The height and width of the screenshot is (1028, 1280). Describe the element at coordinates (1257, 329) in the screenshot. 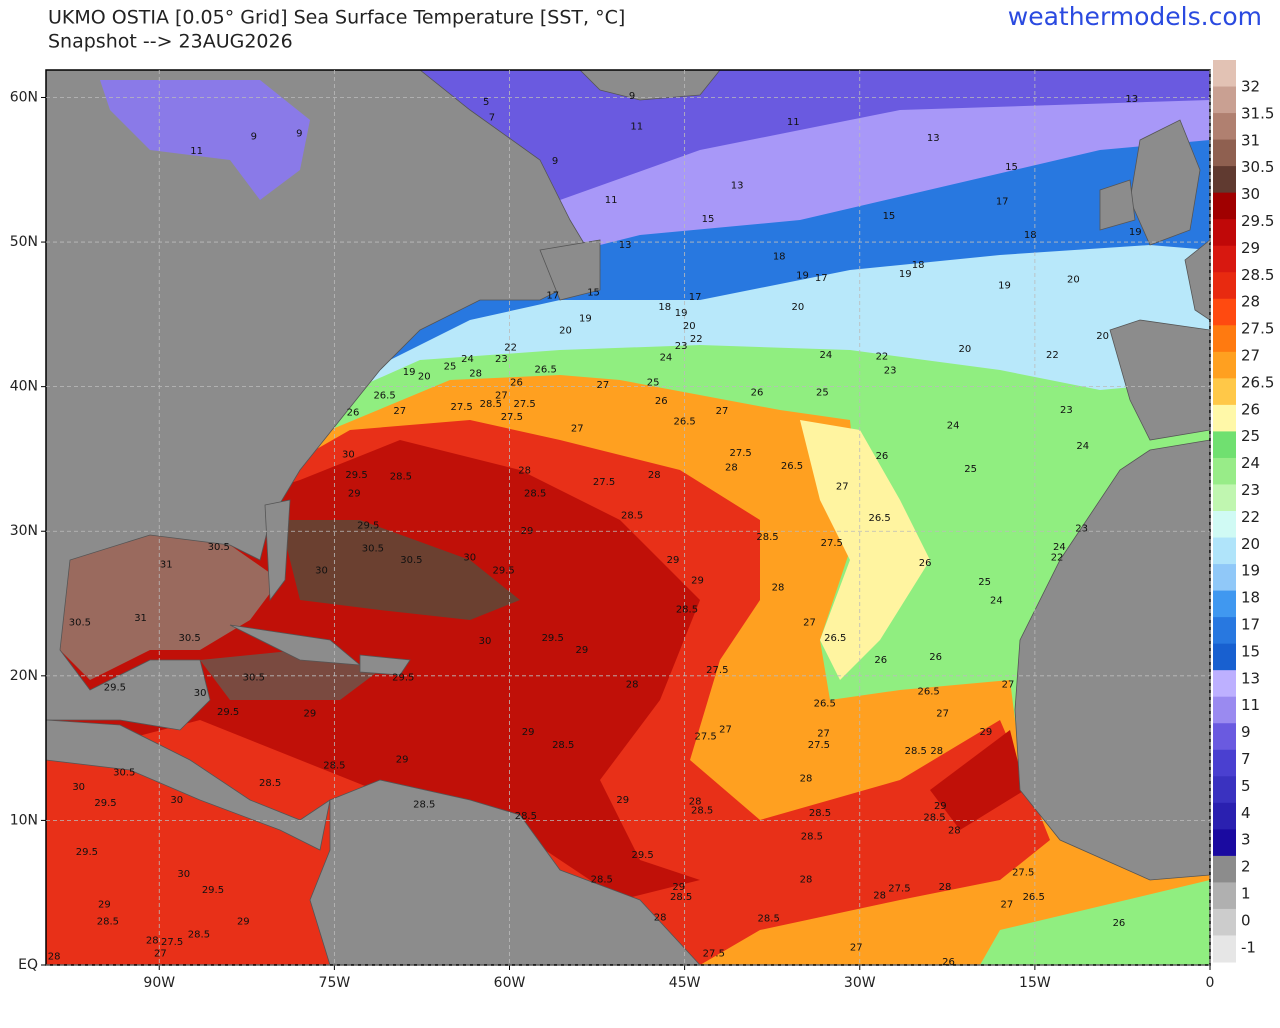

I see `colorbar-label: 27.5` at that location.